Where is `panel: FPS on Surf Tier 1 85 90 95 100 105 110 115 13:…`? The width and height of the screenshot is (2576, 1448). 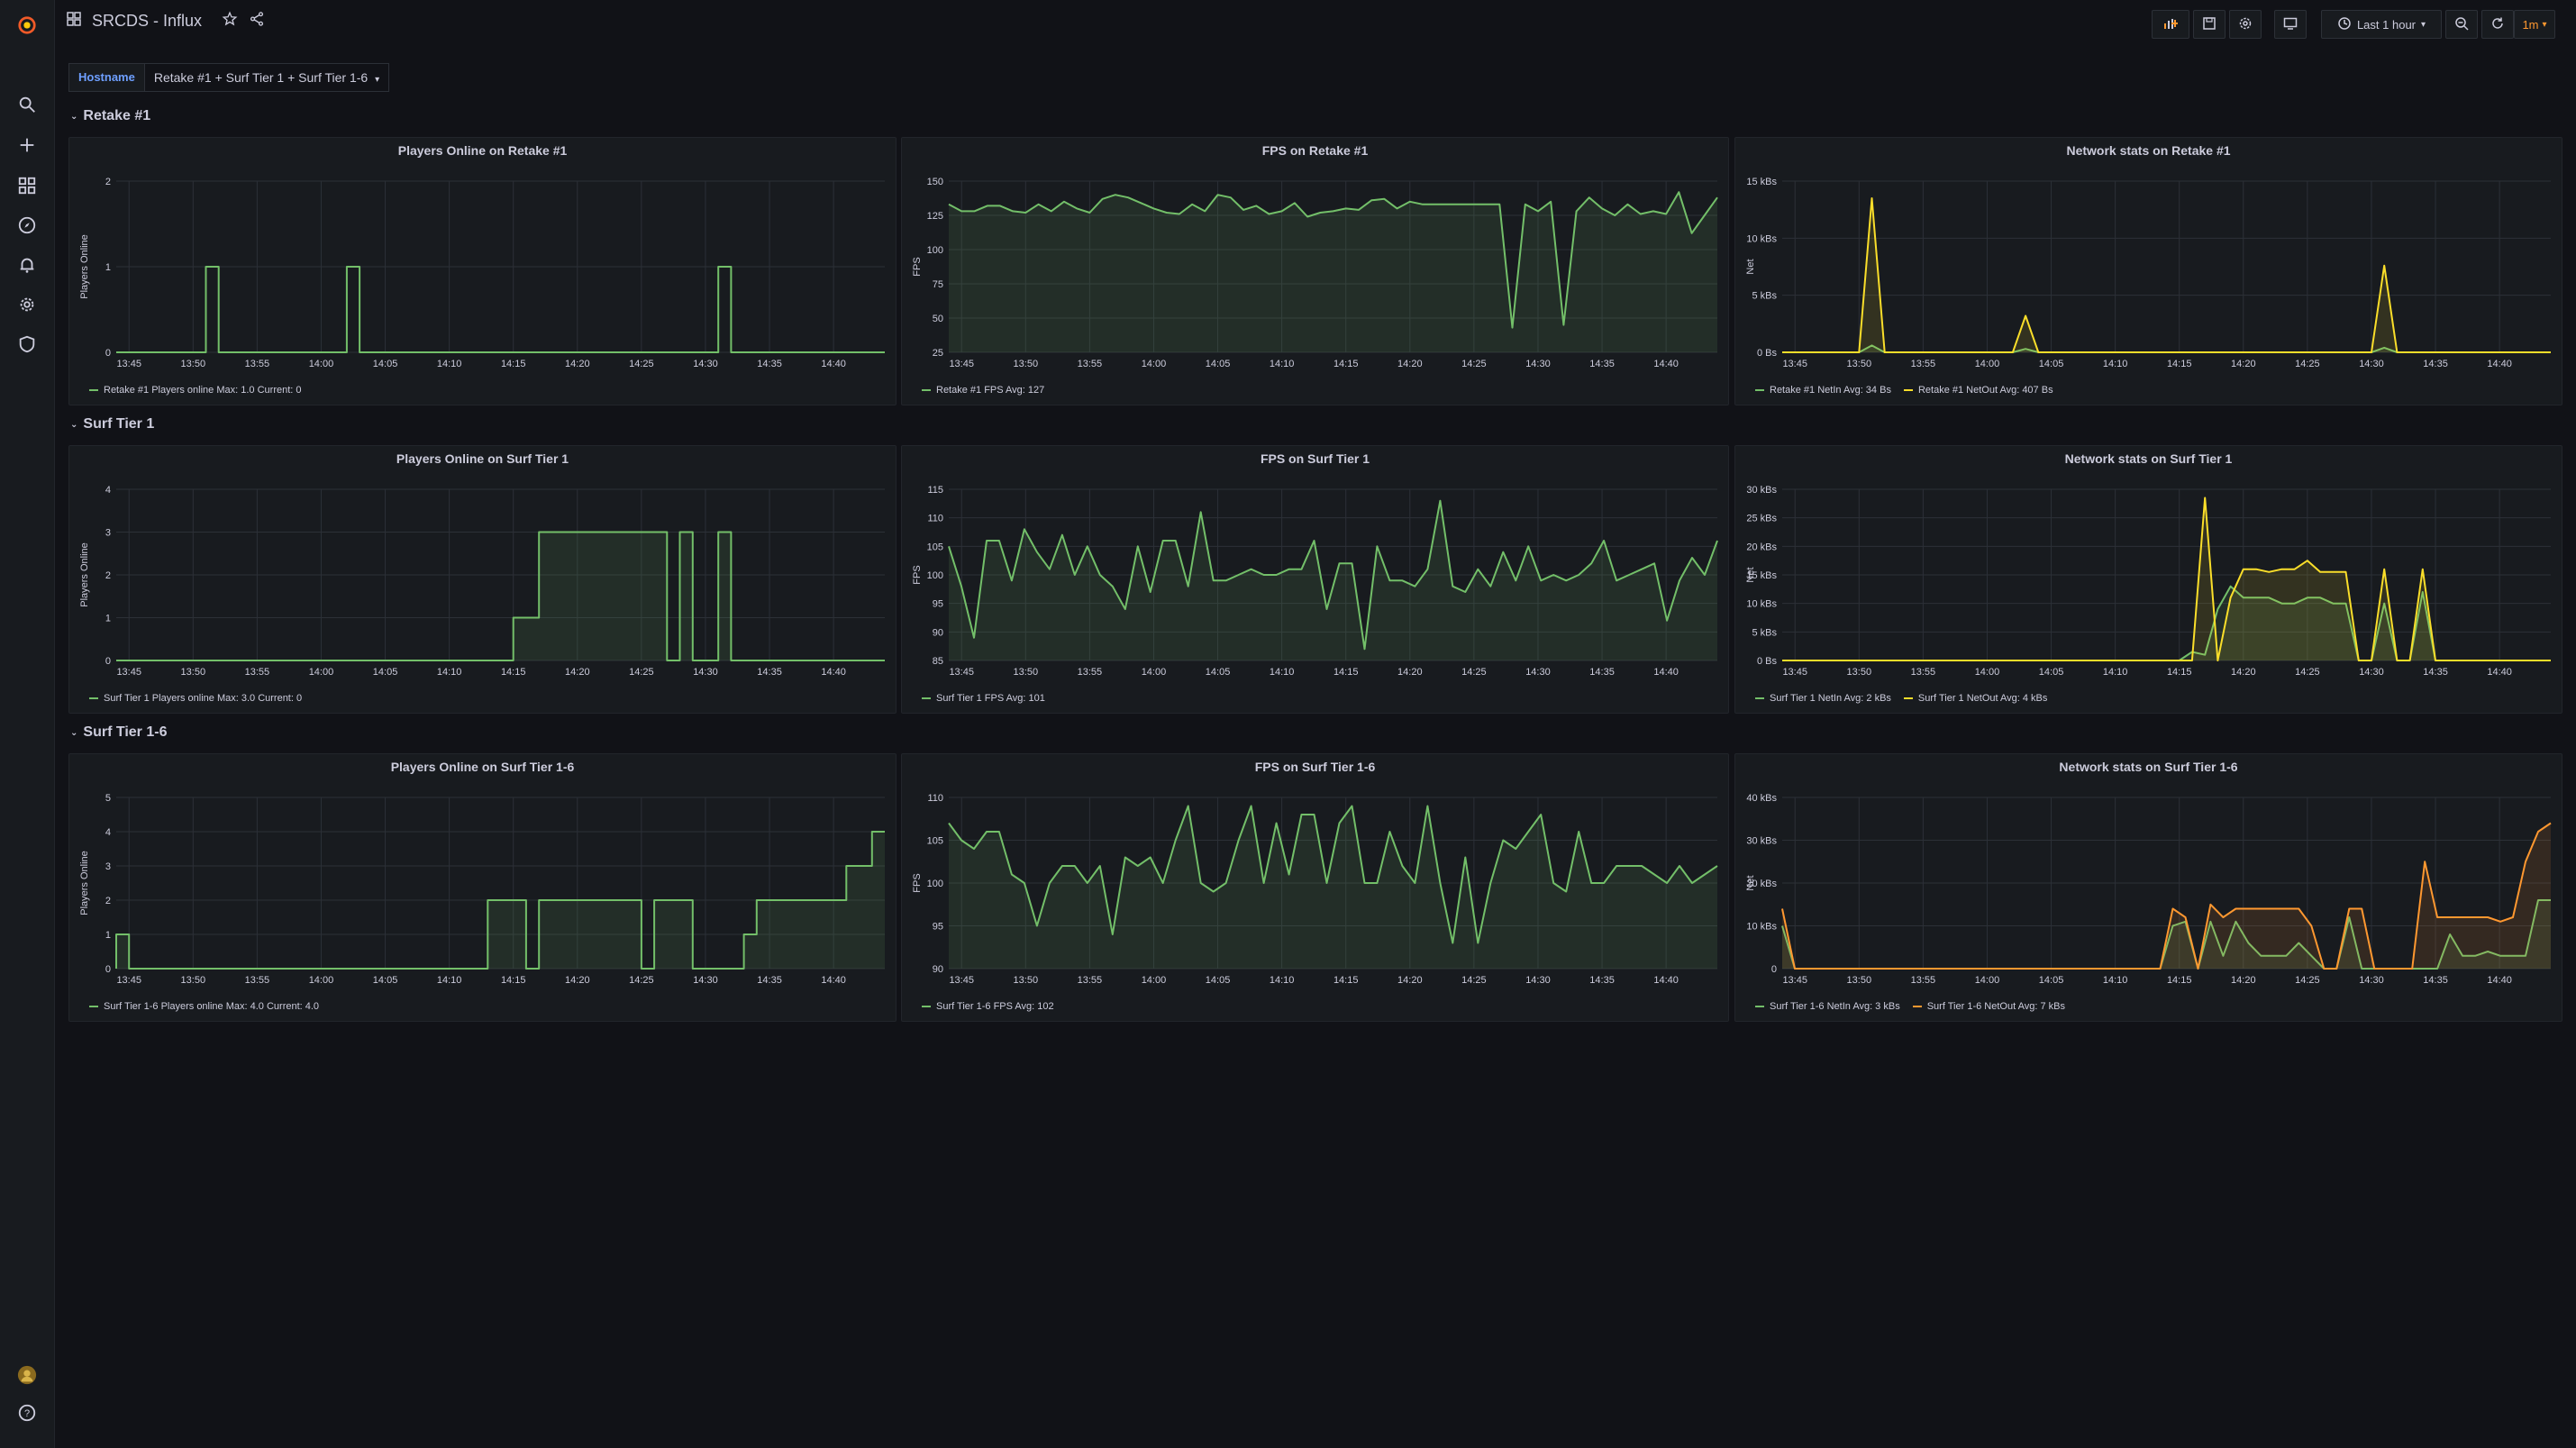
panel: FPS on Surf Tier 1 85 90 95 100 105 110 115 13:… is located at coordinates (1315, 579).